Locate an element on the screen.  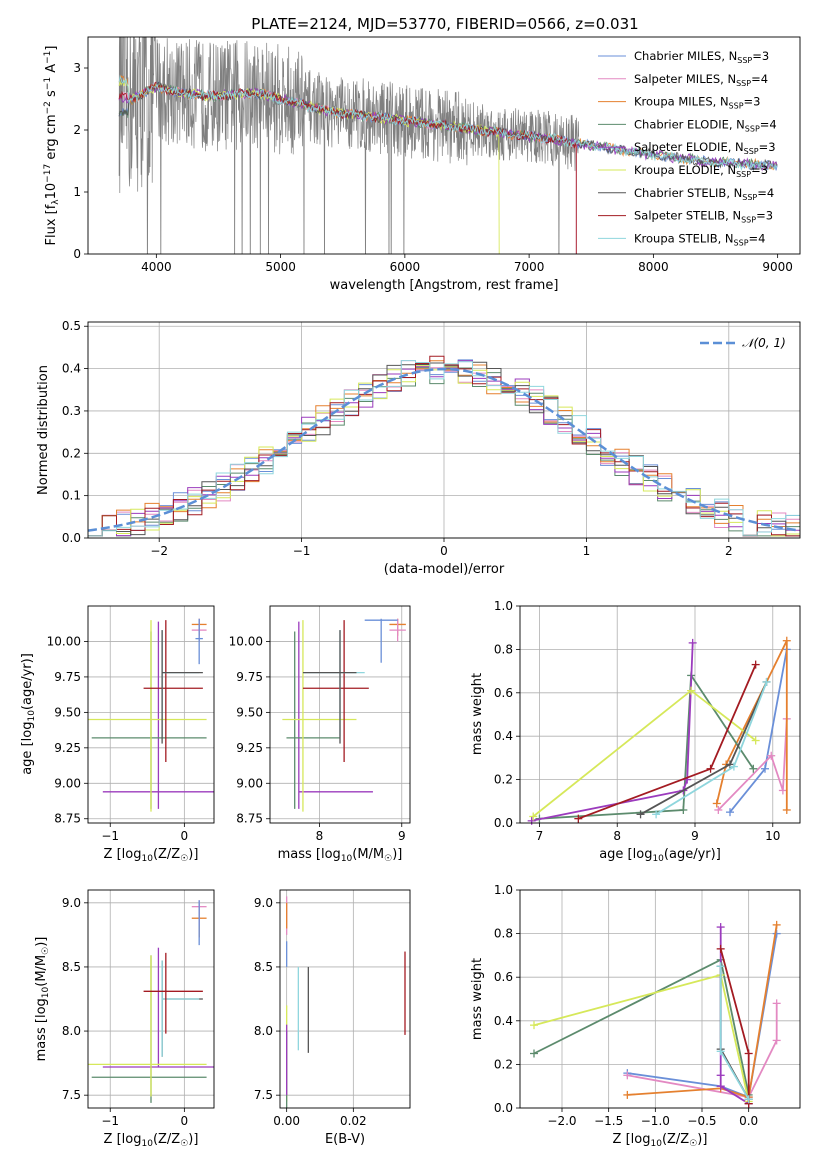
label-part: wavelength [Angstrom, rest frame] is located at coordinates (444, 285).